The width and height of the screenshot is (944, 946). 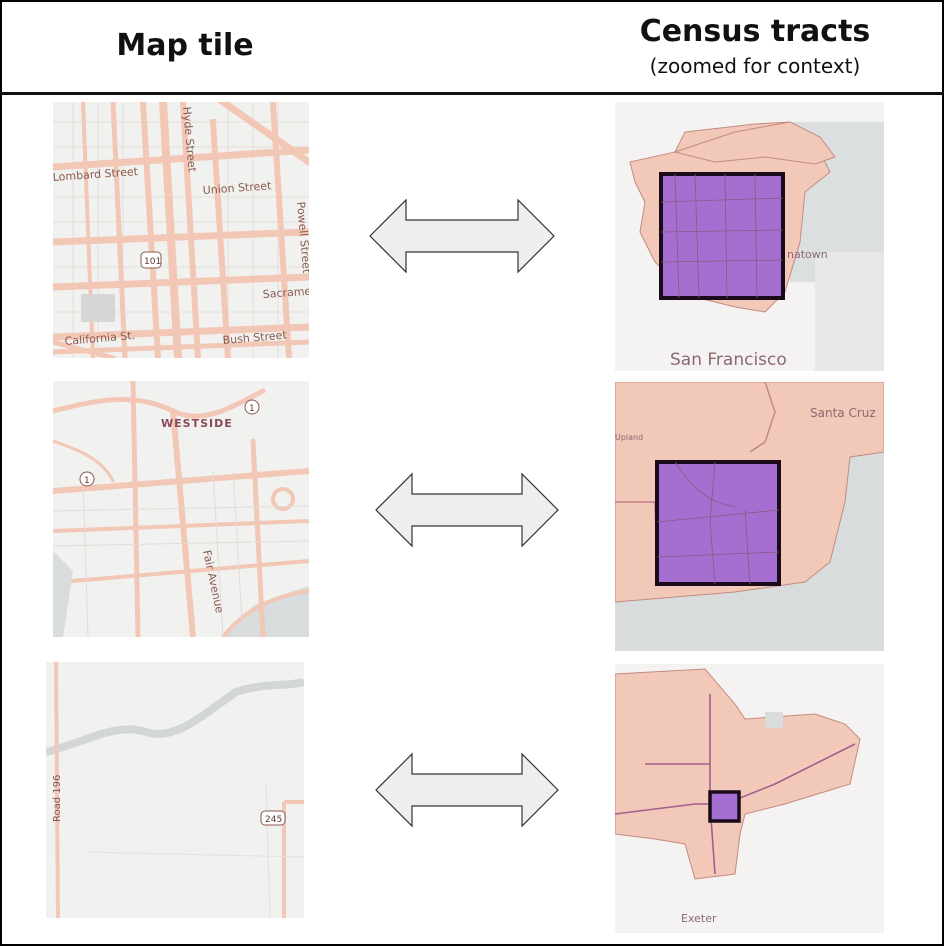 I want to click on census-tracts-header: Census tracts, so click(x=755, y=31).